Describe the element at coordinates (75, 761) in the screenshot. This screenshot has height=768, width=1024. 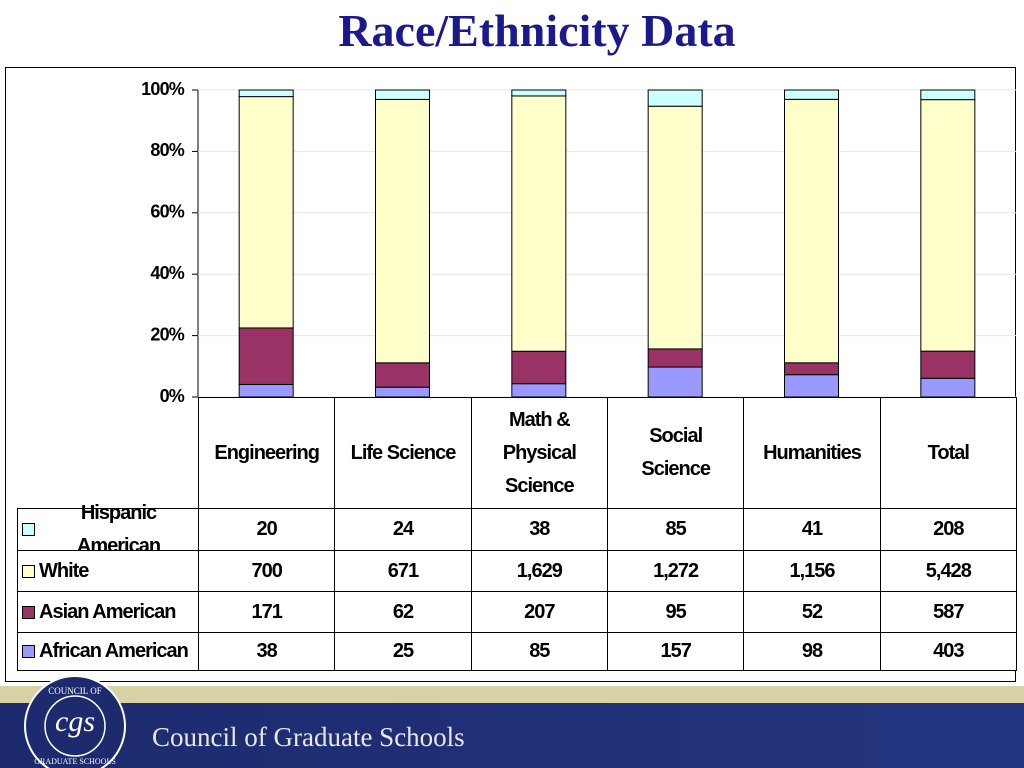
I see `logo-bottom: GRADUATE SCHOOLS` at that location.